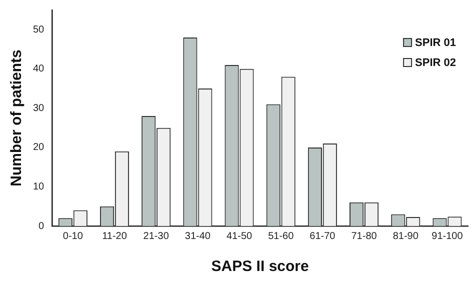 This screenshot has height=284, width=474. Describe the element at coordinates (435, 43) in the screenshot. I see `legend-label: SPIR 01` at that location.